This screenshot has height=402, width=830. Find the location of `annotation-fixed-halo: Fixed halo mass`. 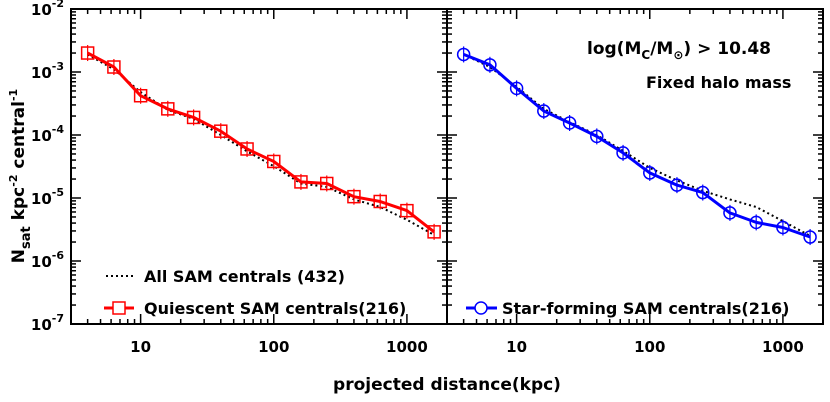

annotation-fixed-halo: Fixed halo mass is located at coordinates (718, 82).